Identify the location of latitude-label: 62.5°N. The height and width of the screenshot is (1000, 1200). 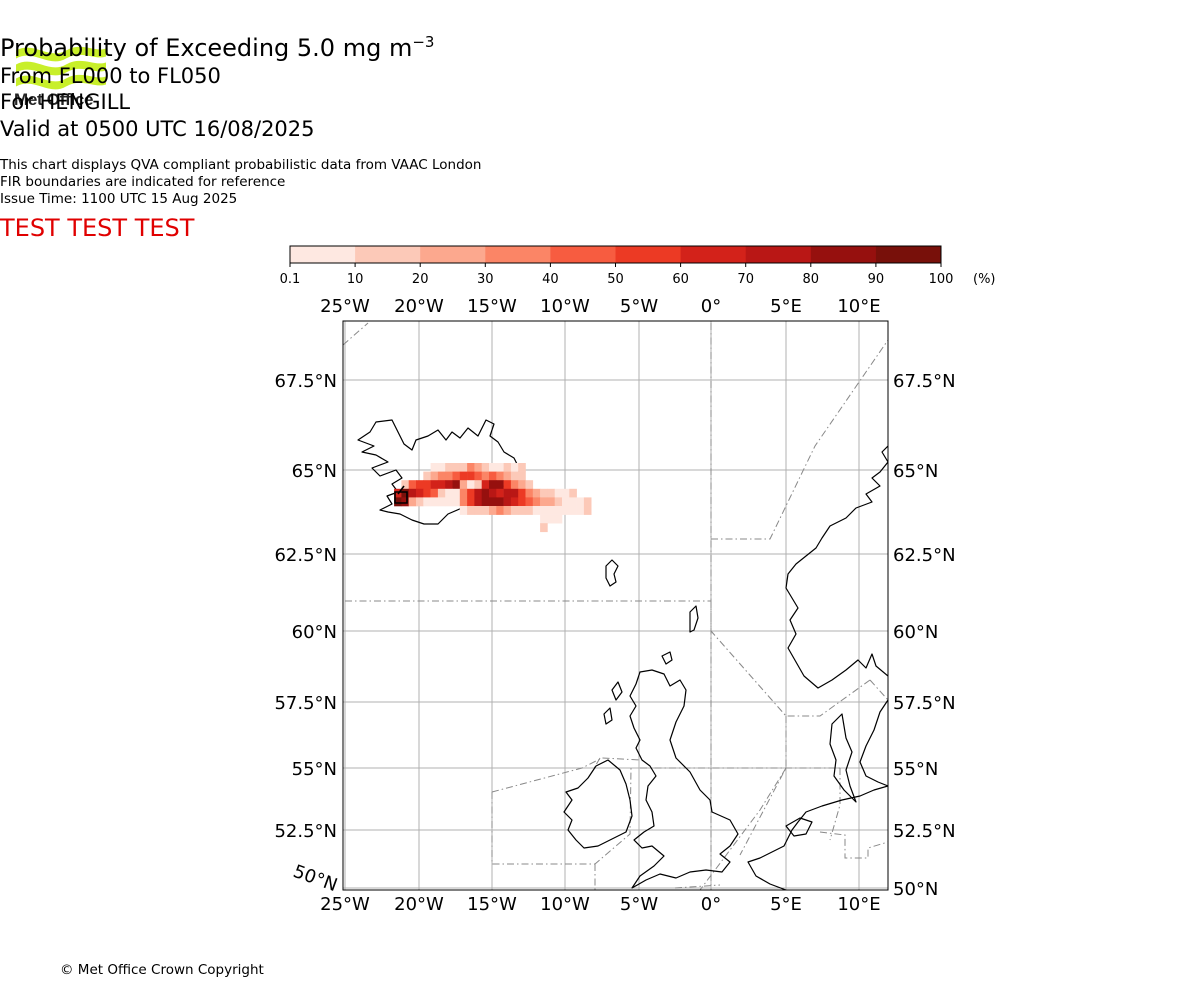
(305, 555).